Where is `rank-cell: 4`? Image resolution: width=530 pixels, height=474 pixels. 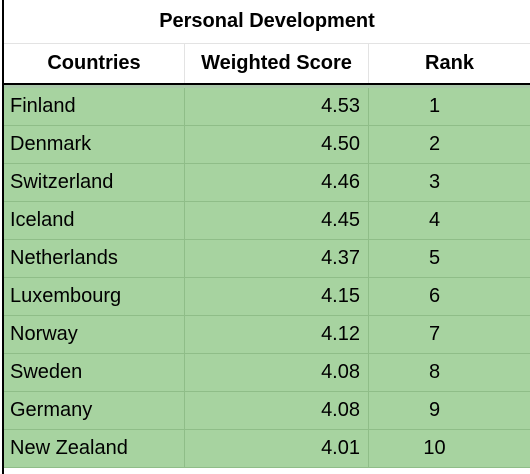
rank-cell: 4 is located at coordinates (449, 220).